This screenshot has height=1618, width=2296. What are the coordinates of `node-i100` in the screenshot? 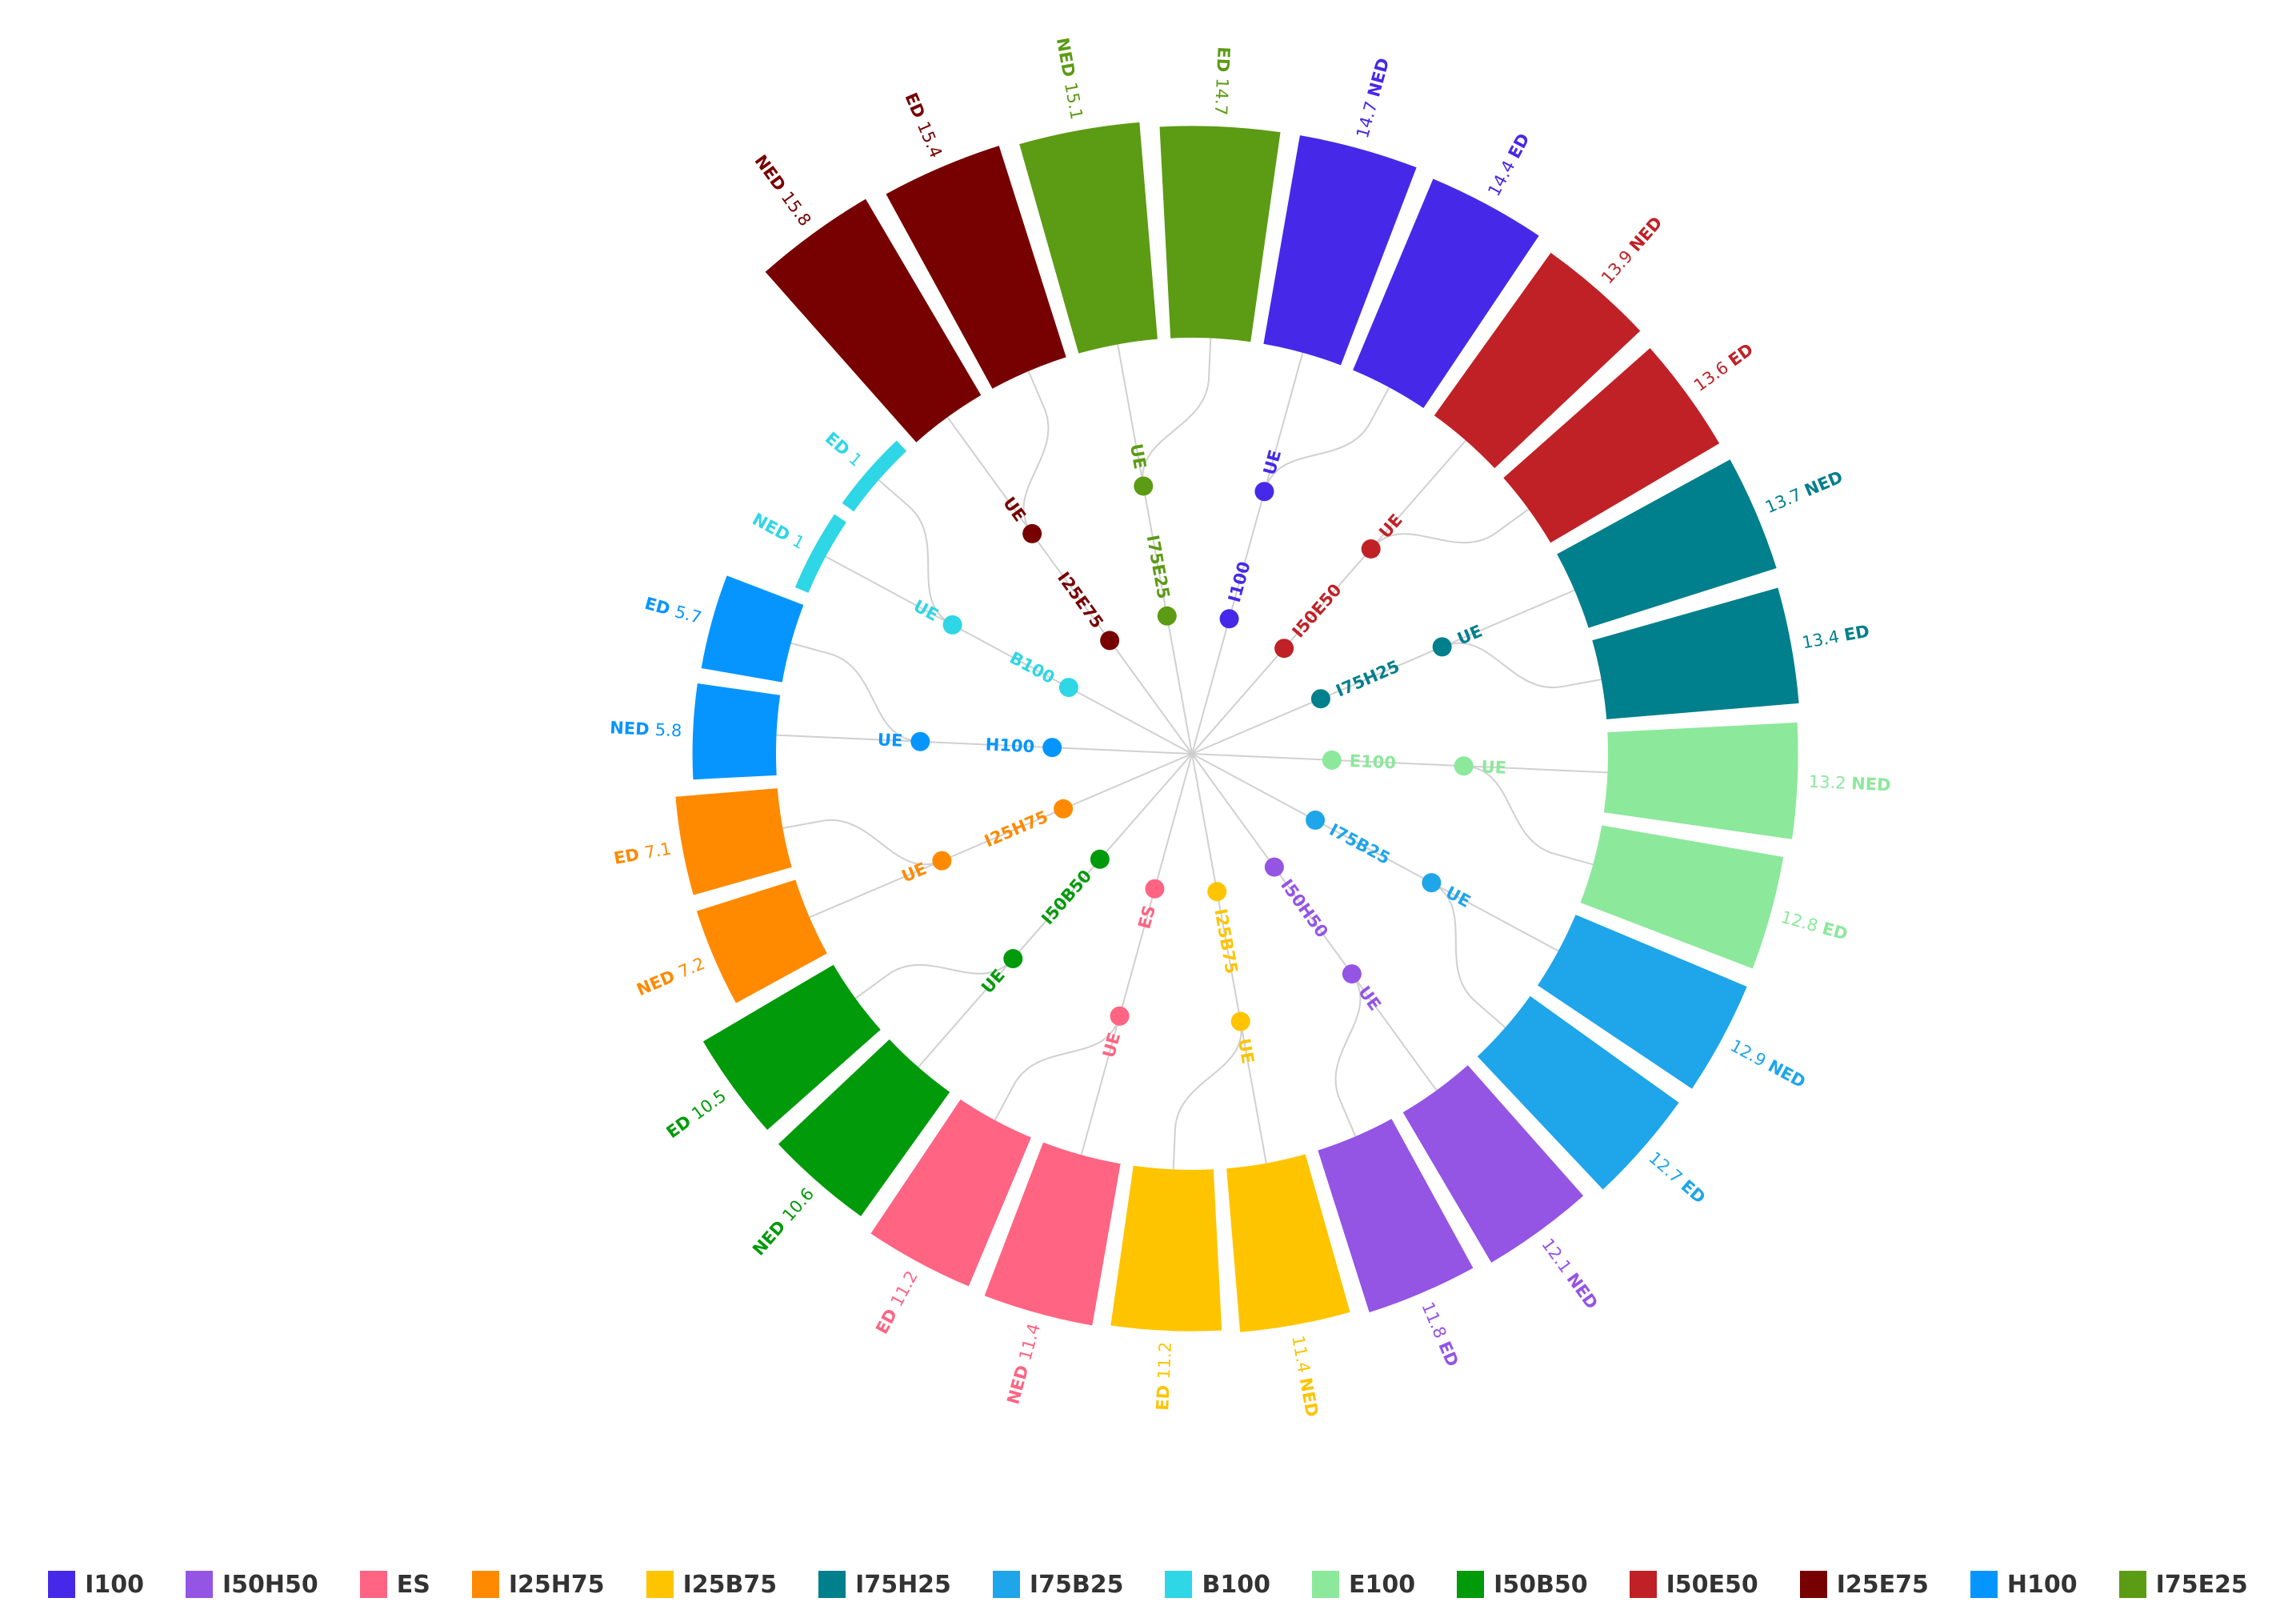 It's located at (1229, 619).